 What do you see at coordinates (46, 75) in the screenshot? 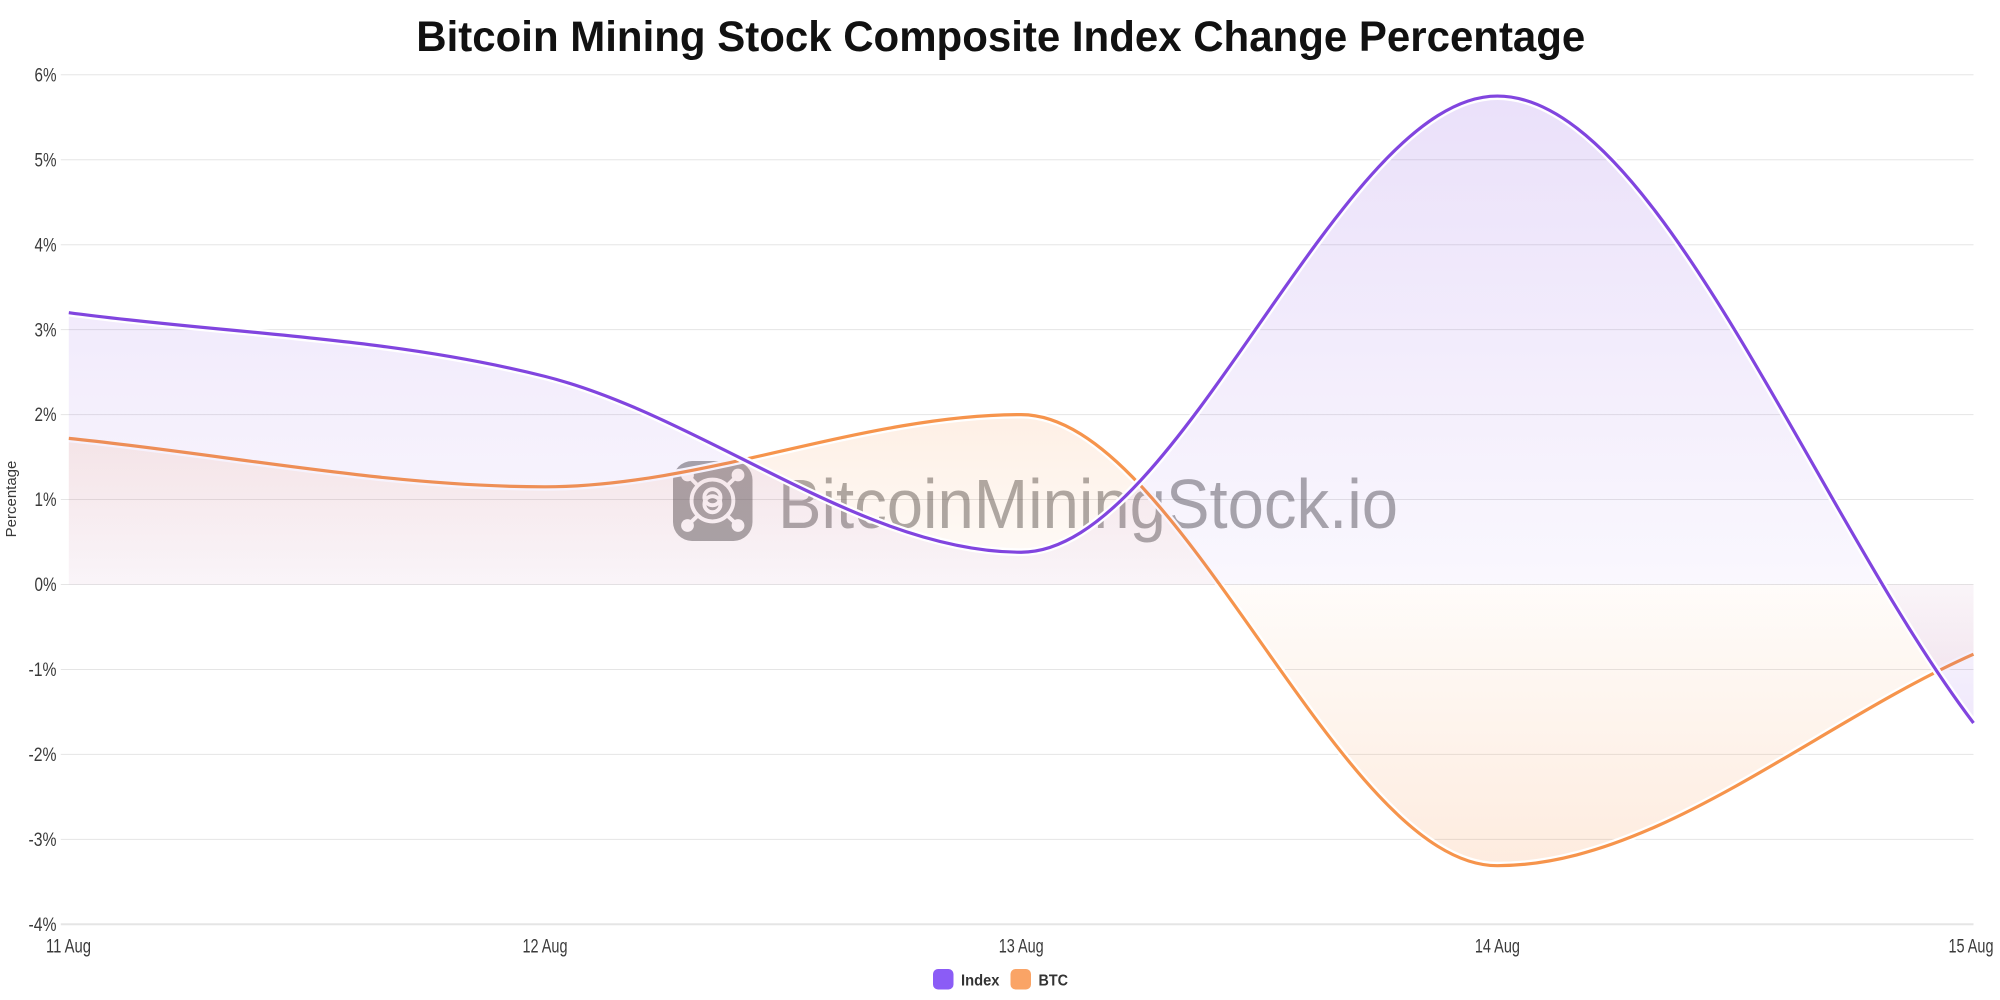
I see `svg-text: 6%` at bounding box center [46, 75].